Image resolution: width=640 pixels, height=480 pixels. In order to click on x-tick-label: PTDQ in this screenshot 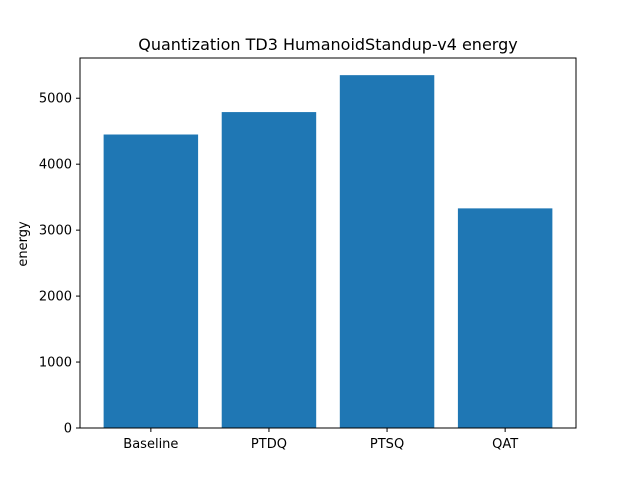, I will do `click(269, 444)`.